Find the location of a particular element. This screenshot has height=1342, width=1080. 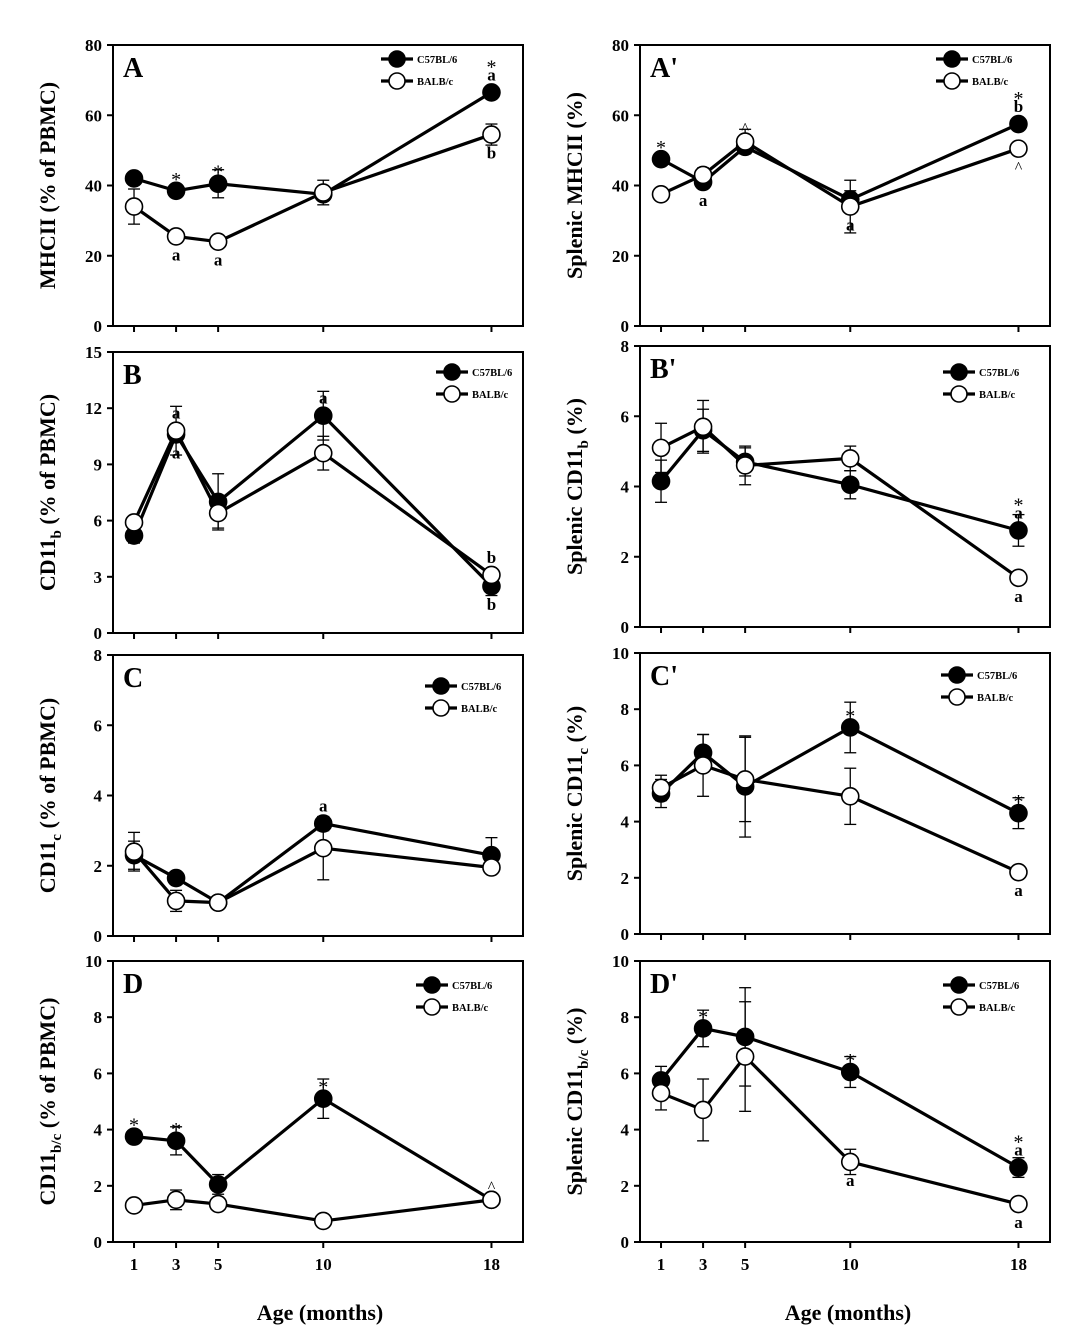

y-tick-label: 80 is located at coordinates (93, 45).